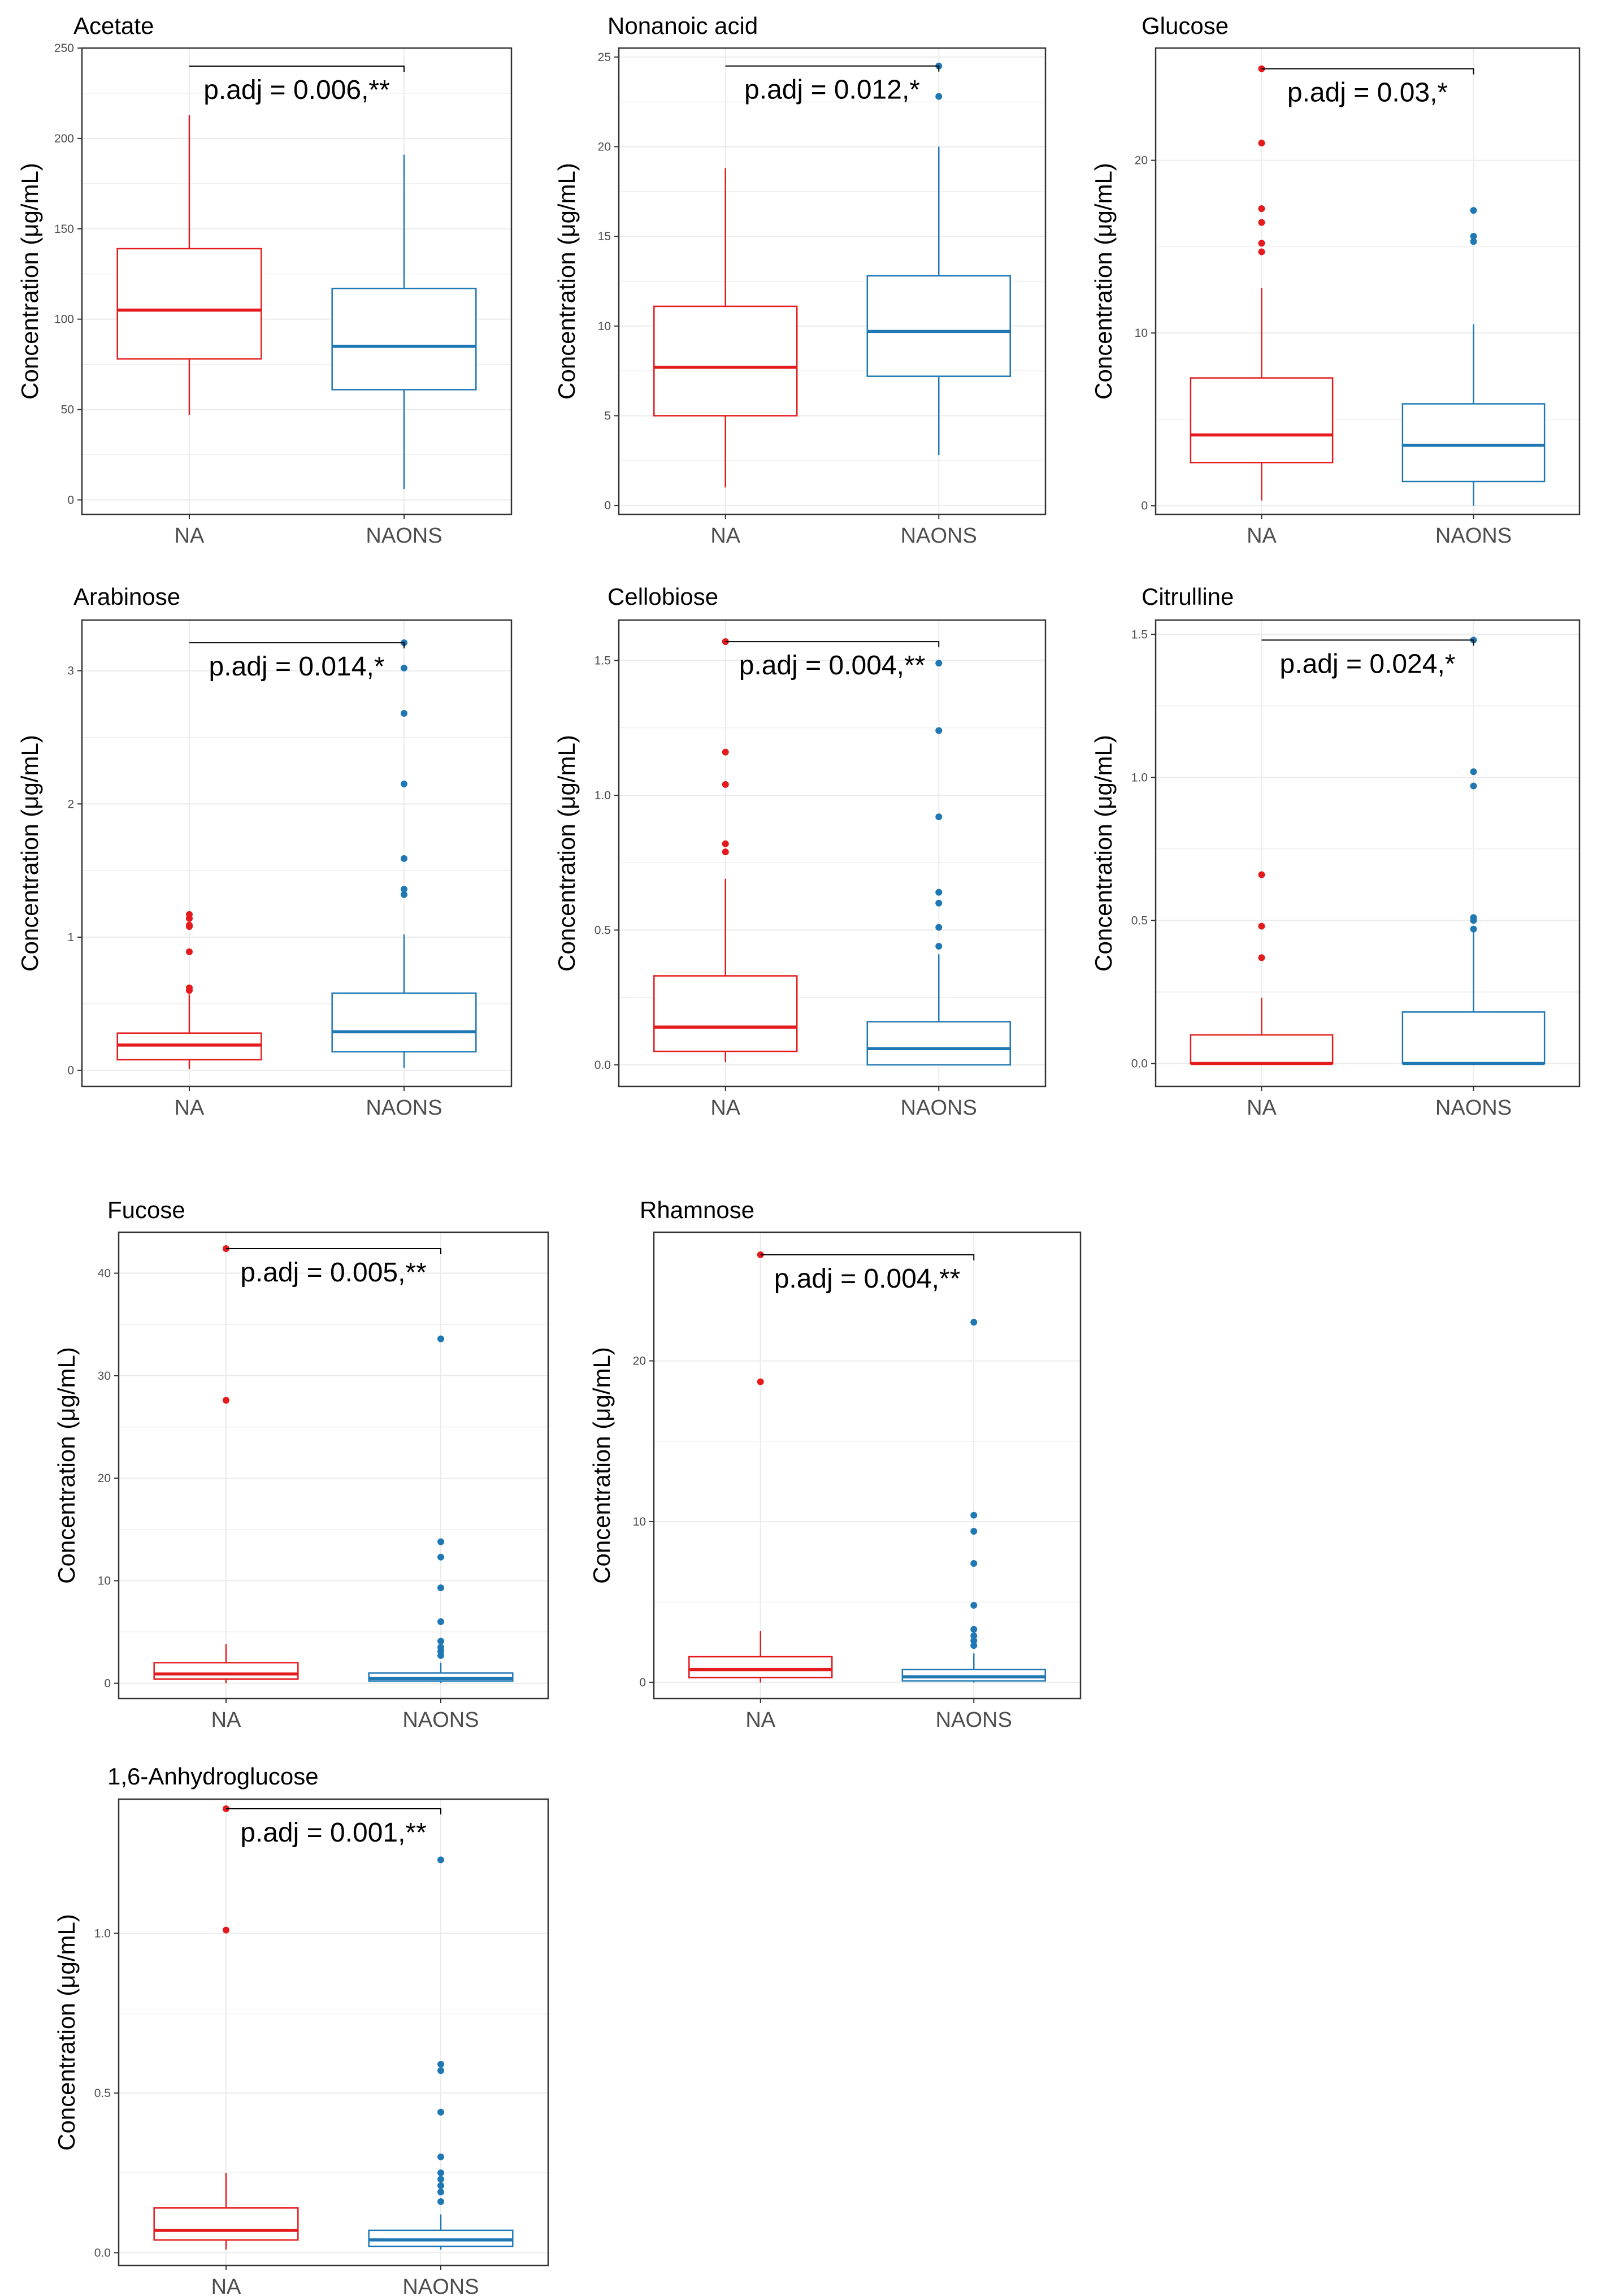  Describe the element at coordinates (64, 48) in the screenshot. I see `y-tick-label: 250` at that location.